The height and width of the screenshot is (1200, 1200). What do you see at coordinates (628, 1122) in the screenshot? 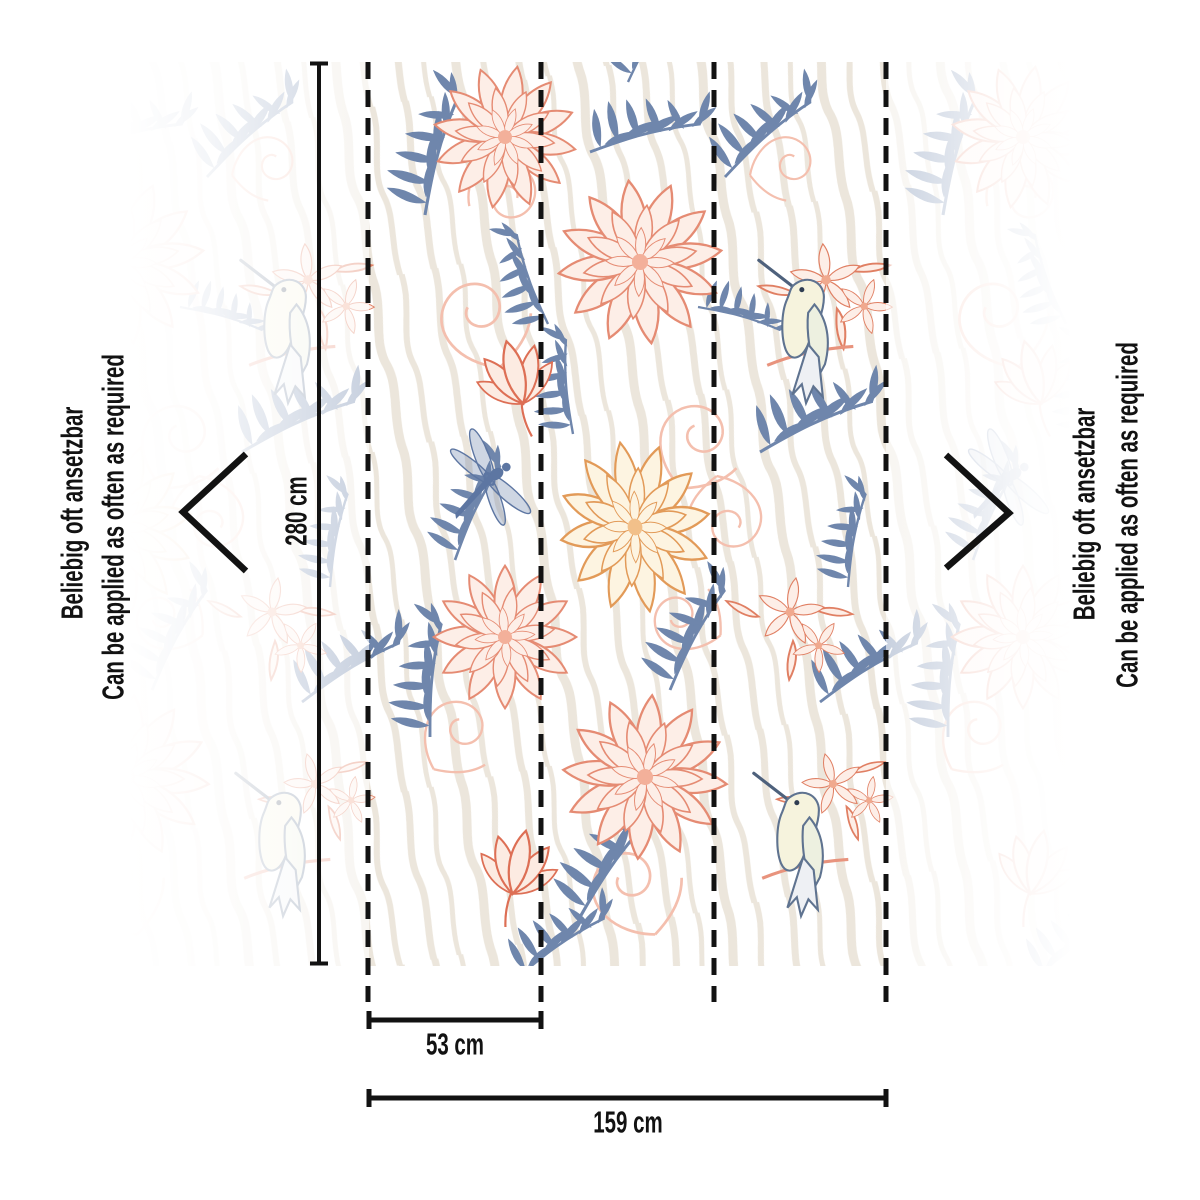
I see `total-width-label: 159 cm` at bounding box center [628, 1122].